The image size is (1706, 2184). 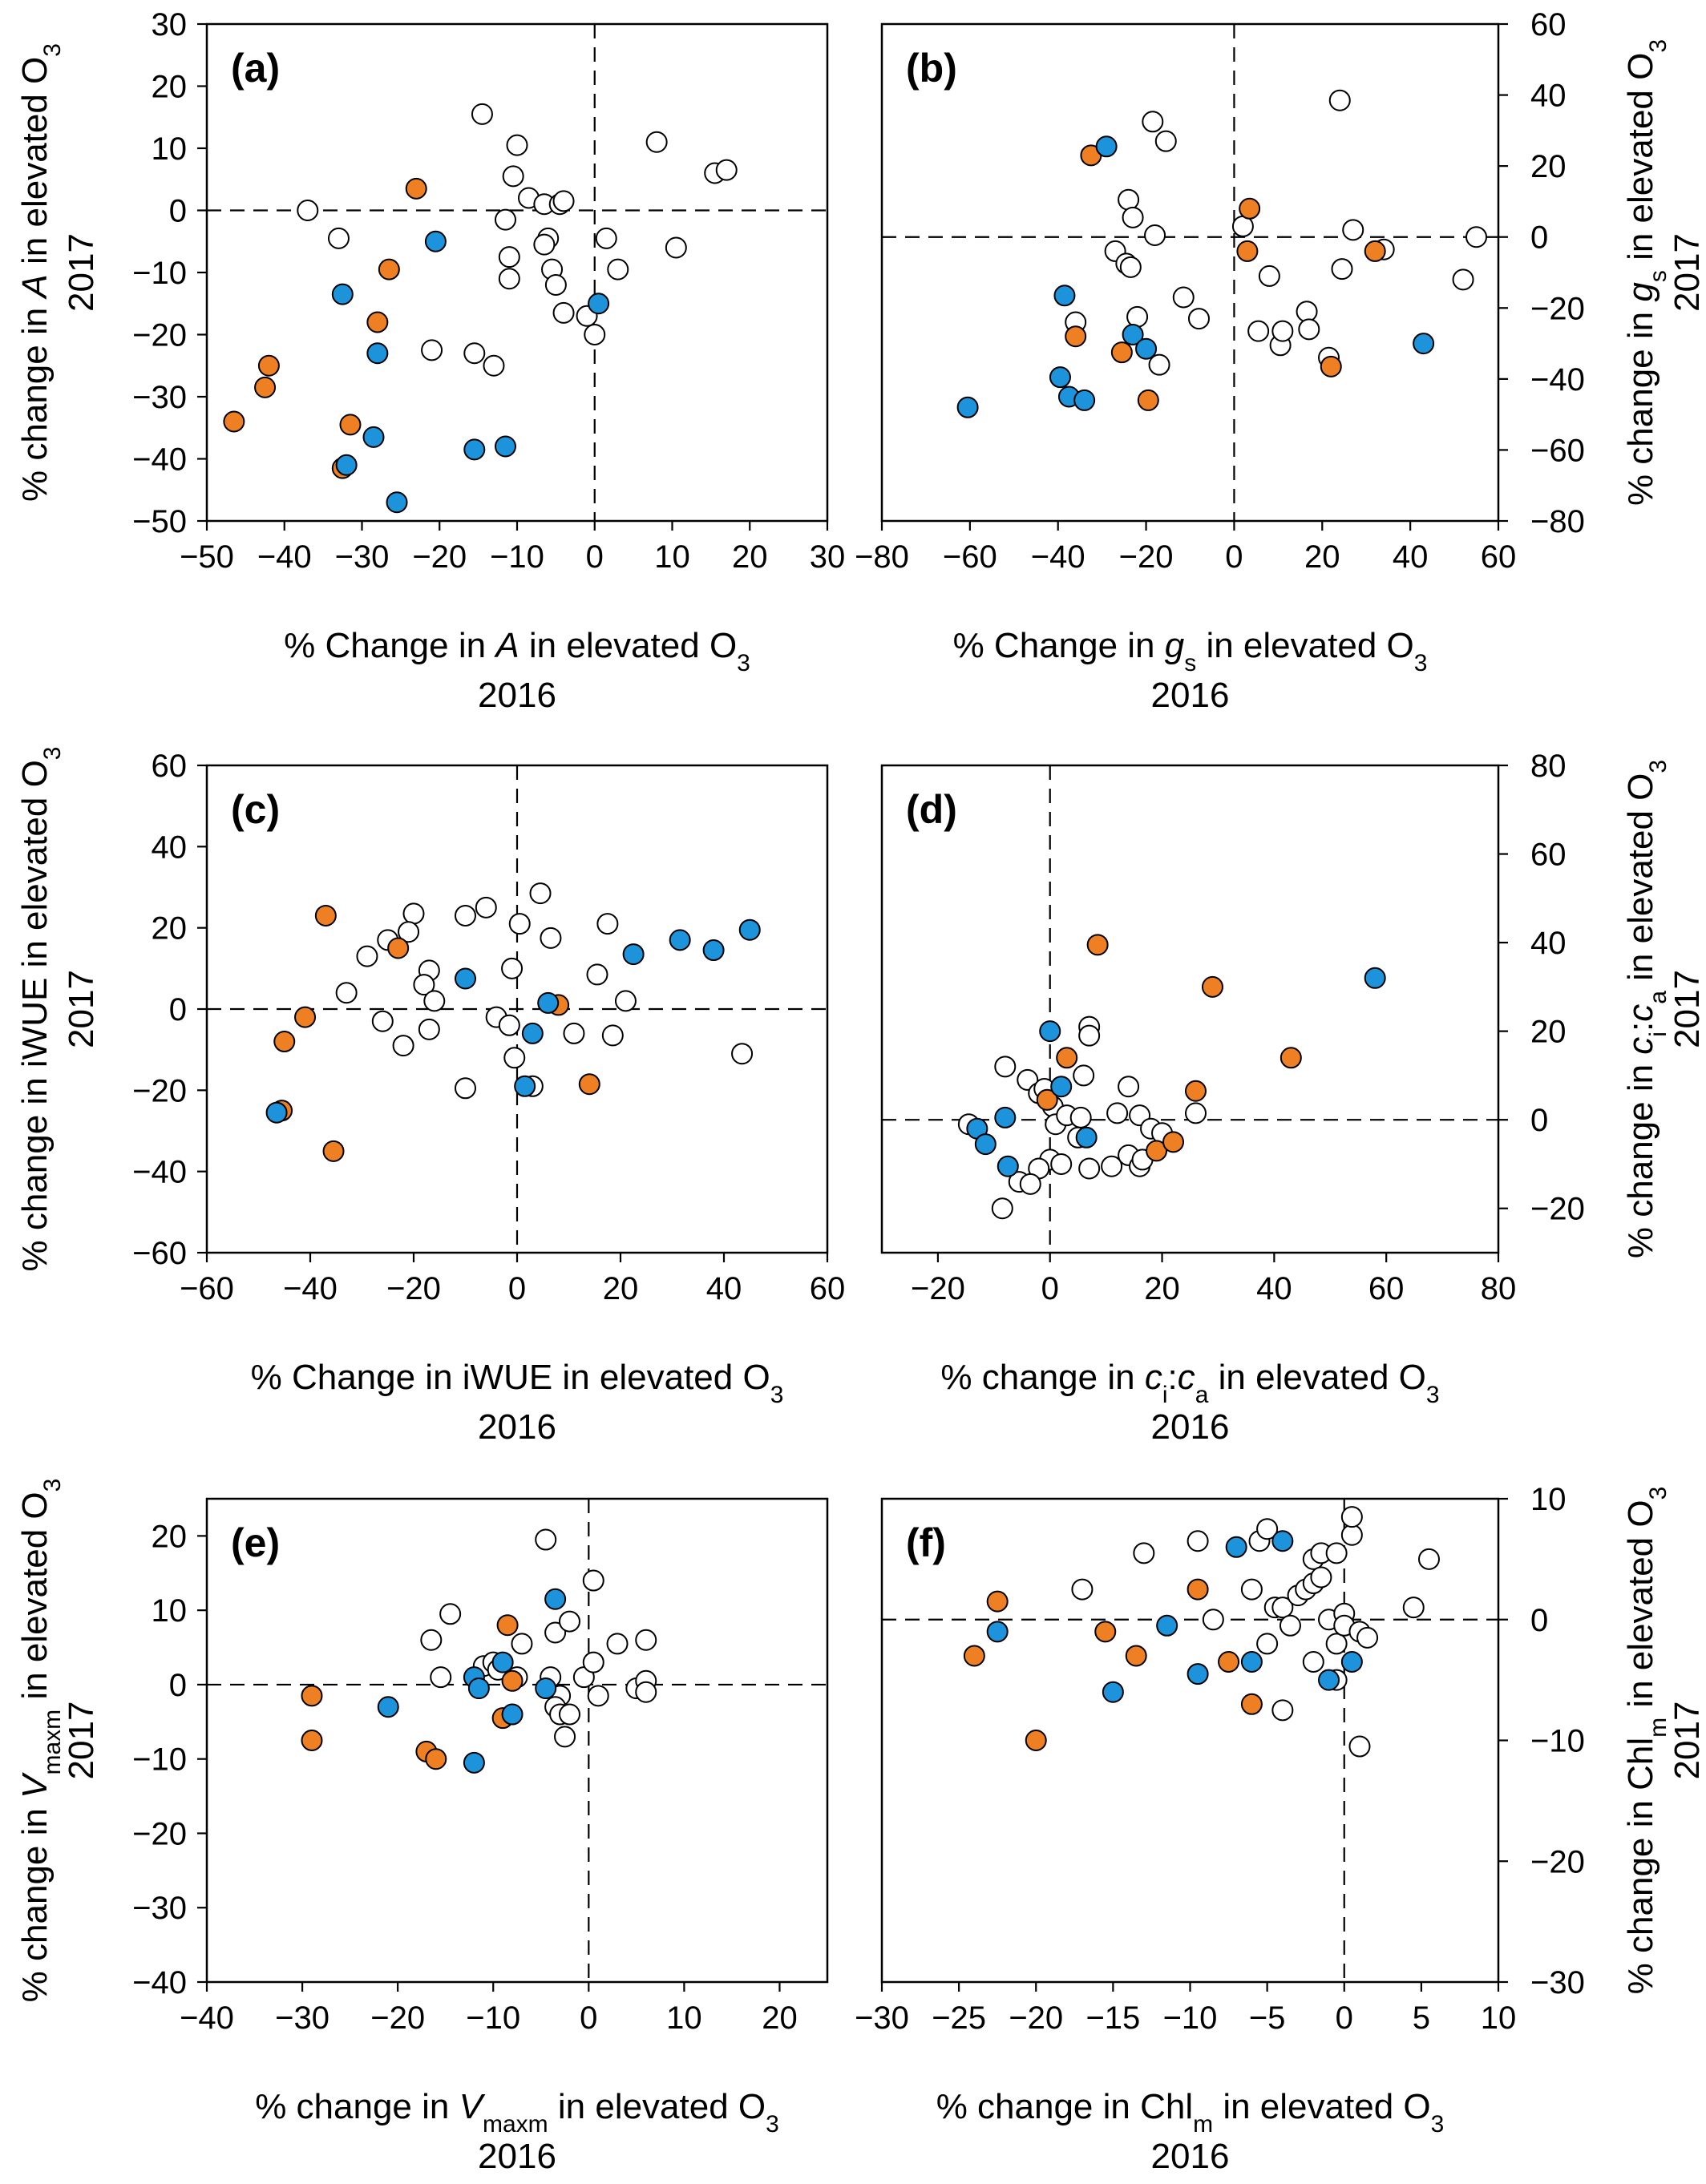 What do you see at coordinates (362, 557) in the screenshot?
I see `x-tick-label: −30` at bounding box center [362, 557].